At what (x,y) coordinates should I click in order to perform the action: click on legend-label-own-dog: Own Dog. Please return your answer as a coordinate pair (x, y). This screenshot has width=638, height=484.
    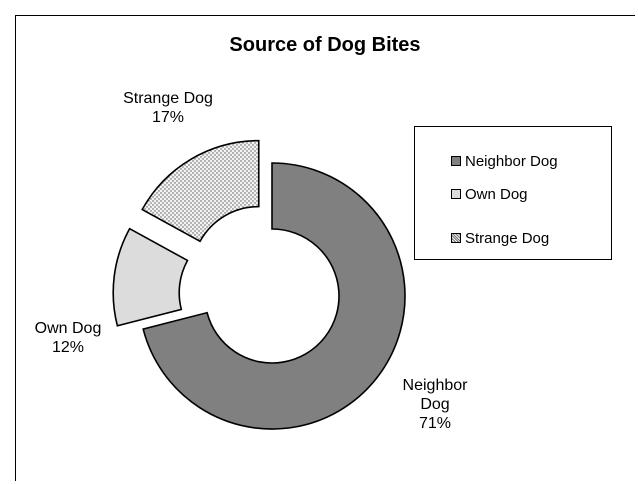
    Looking at the image, I should click on (496, 194).